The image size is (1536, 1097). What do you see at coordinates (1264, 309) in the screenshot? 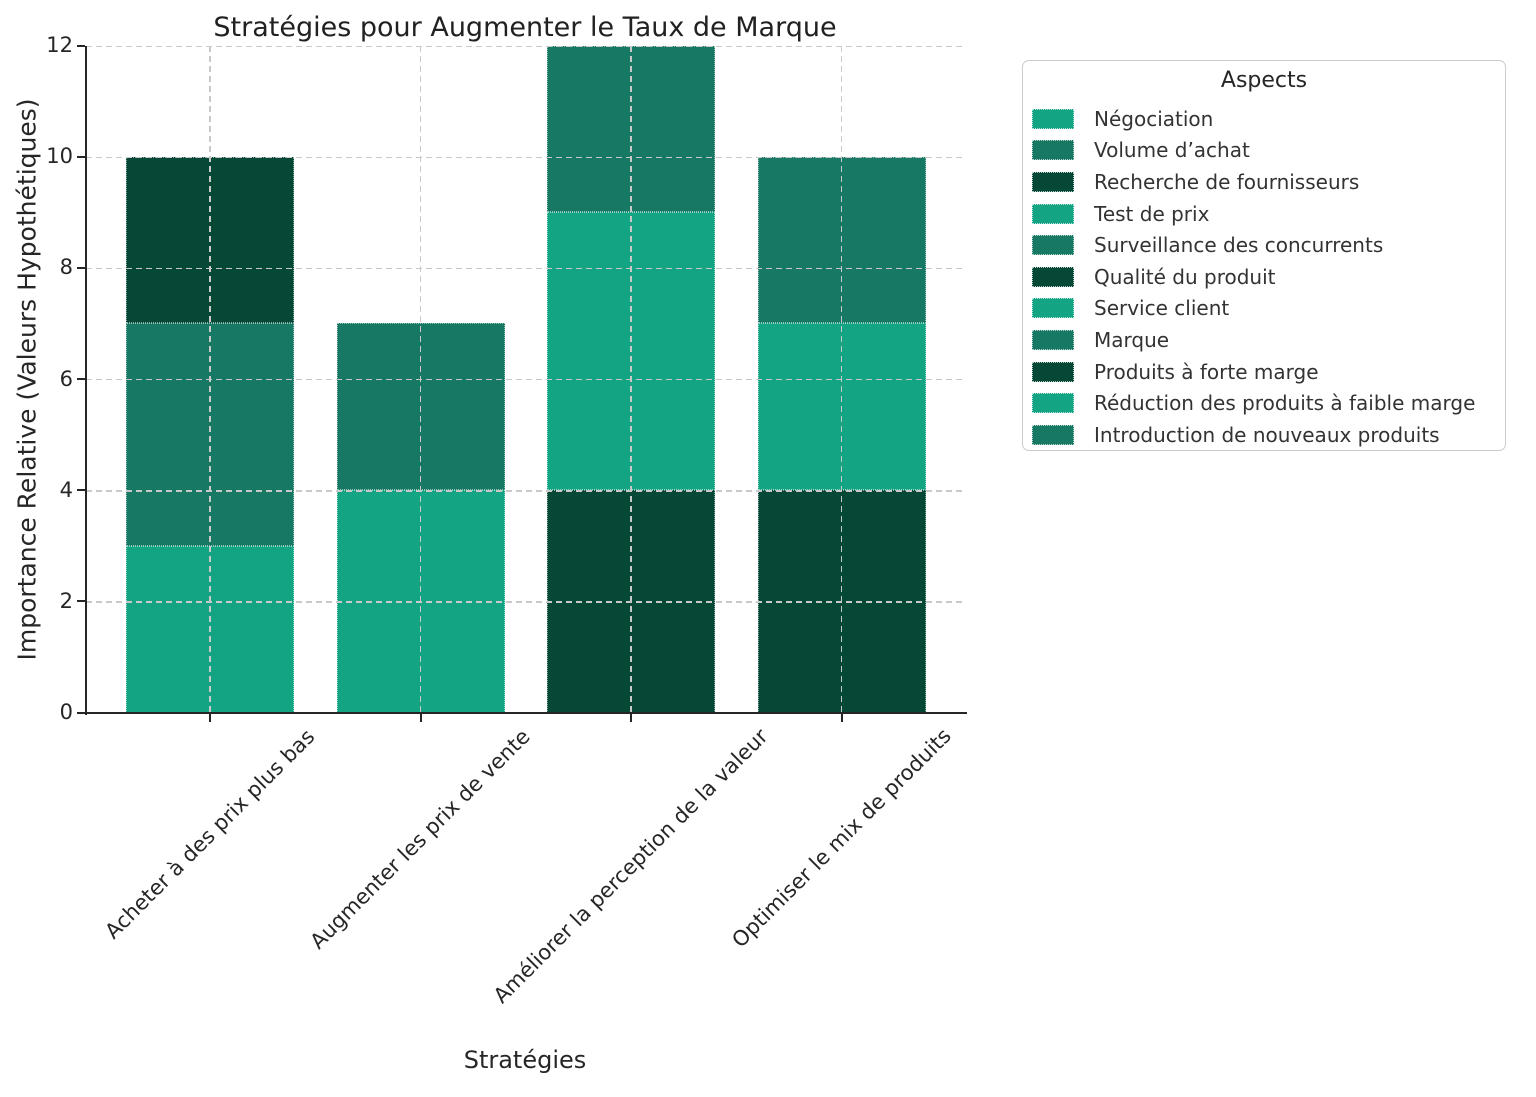
I see `legend-item-service-client: Service client` at bounding box center [1264, 309].